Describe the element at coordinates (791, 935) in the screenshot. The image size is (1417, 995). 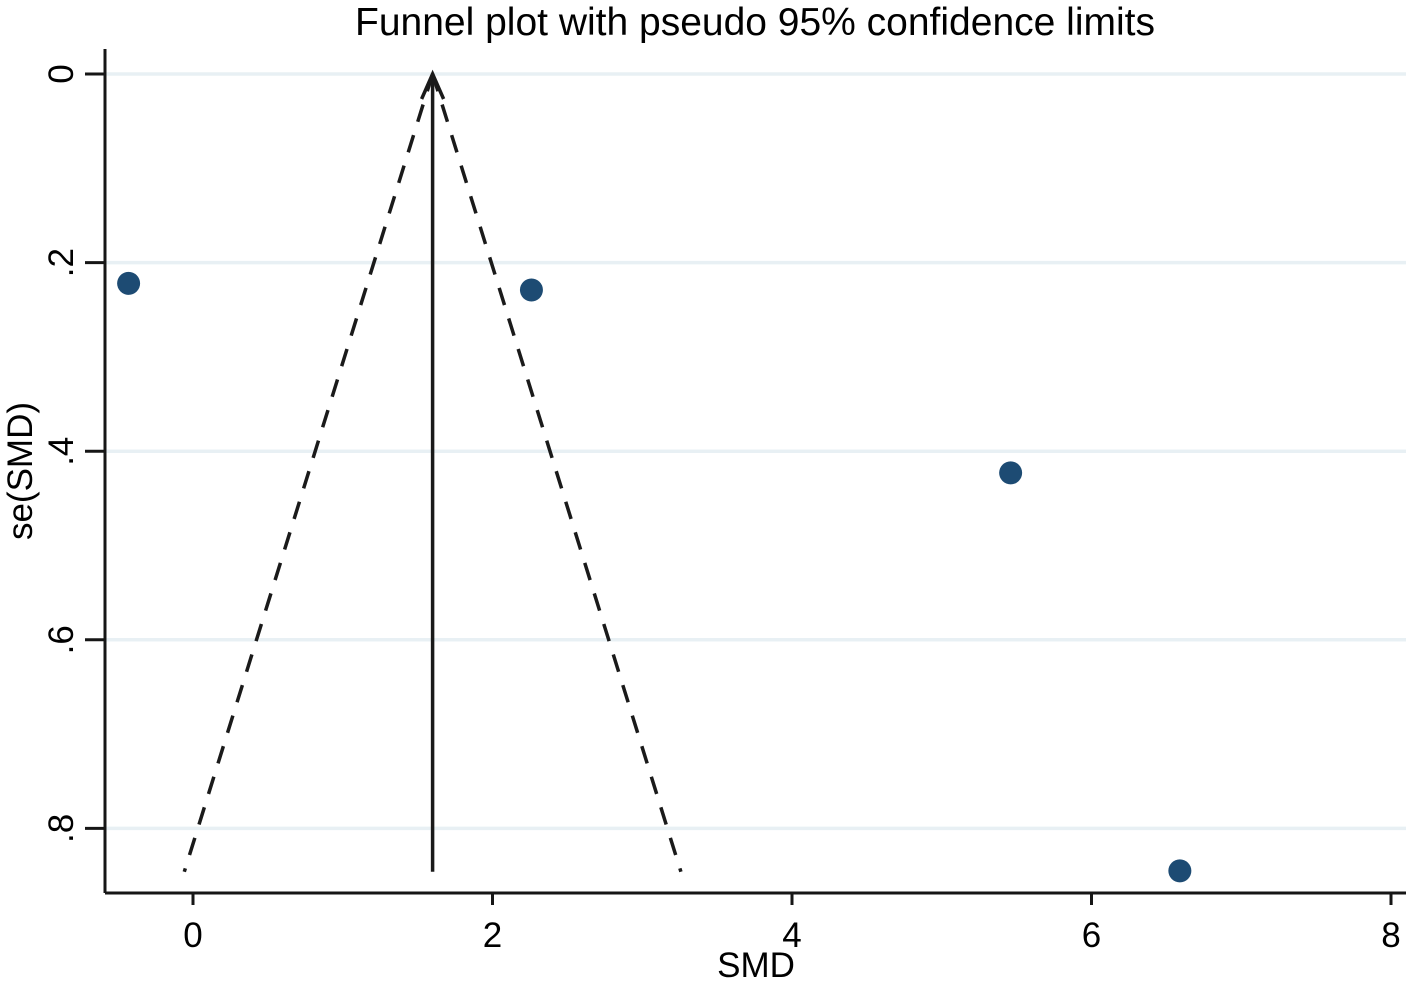
I see `x-axis-tick-label: 4` at that location.